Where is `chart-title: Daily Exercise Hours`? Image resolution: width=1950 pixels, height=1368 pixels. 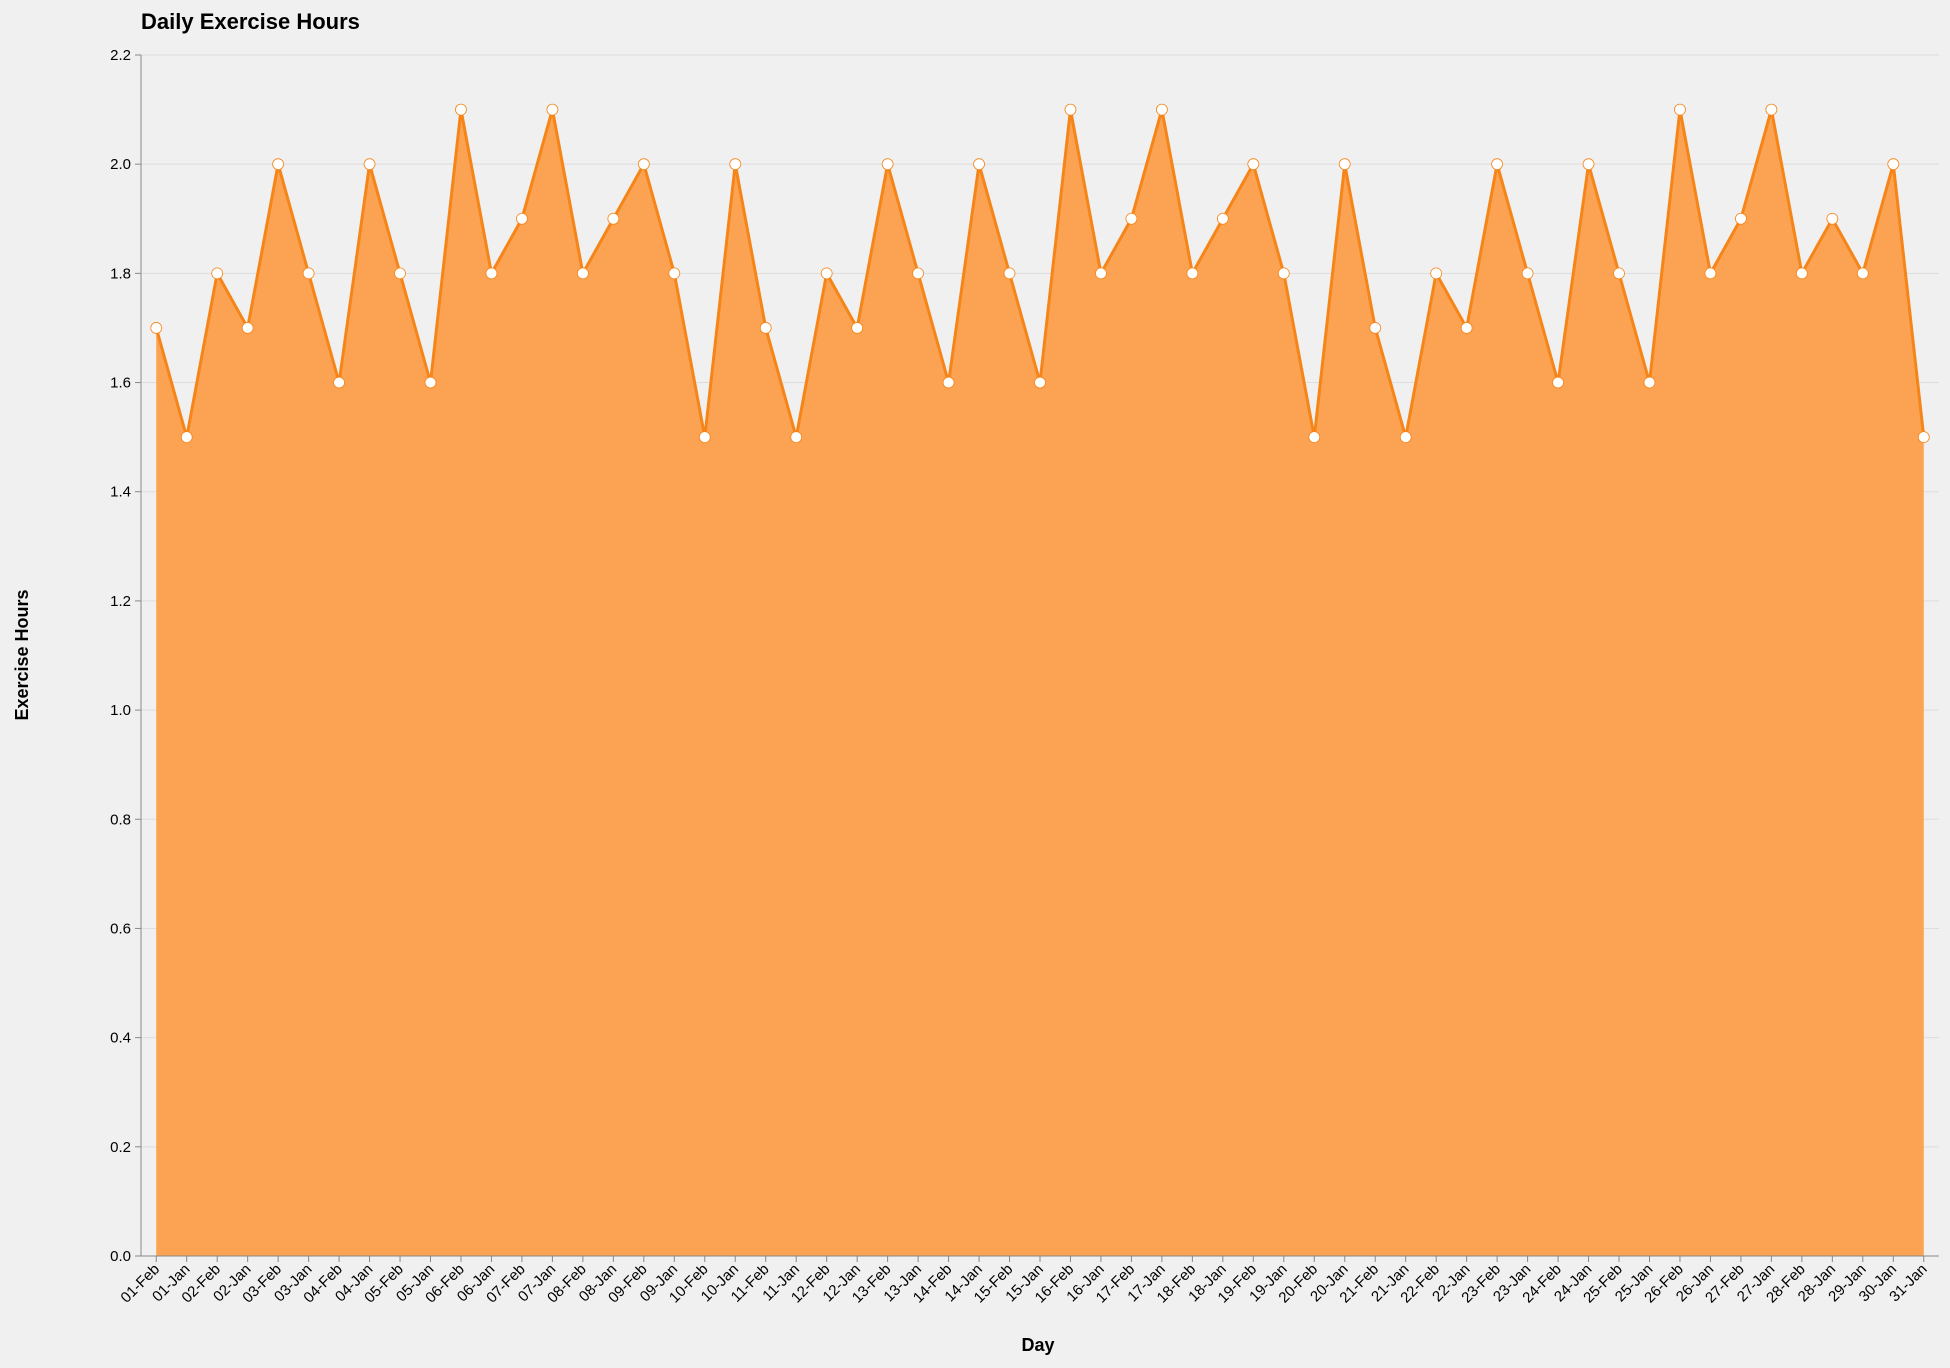
chart-title: Daily Exercise Hours is located at coordinates (250, 21).